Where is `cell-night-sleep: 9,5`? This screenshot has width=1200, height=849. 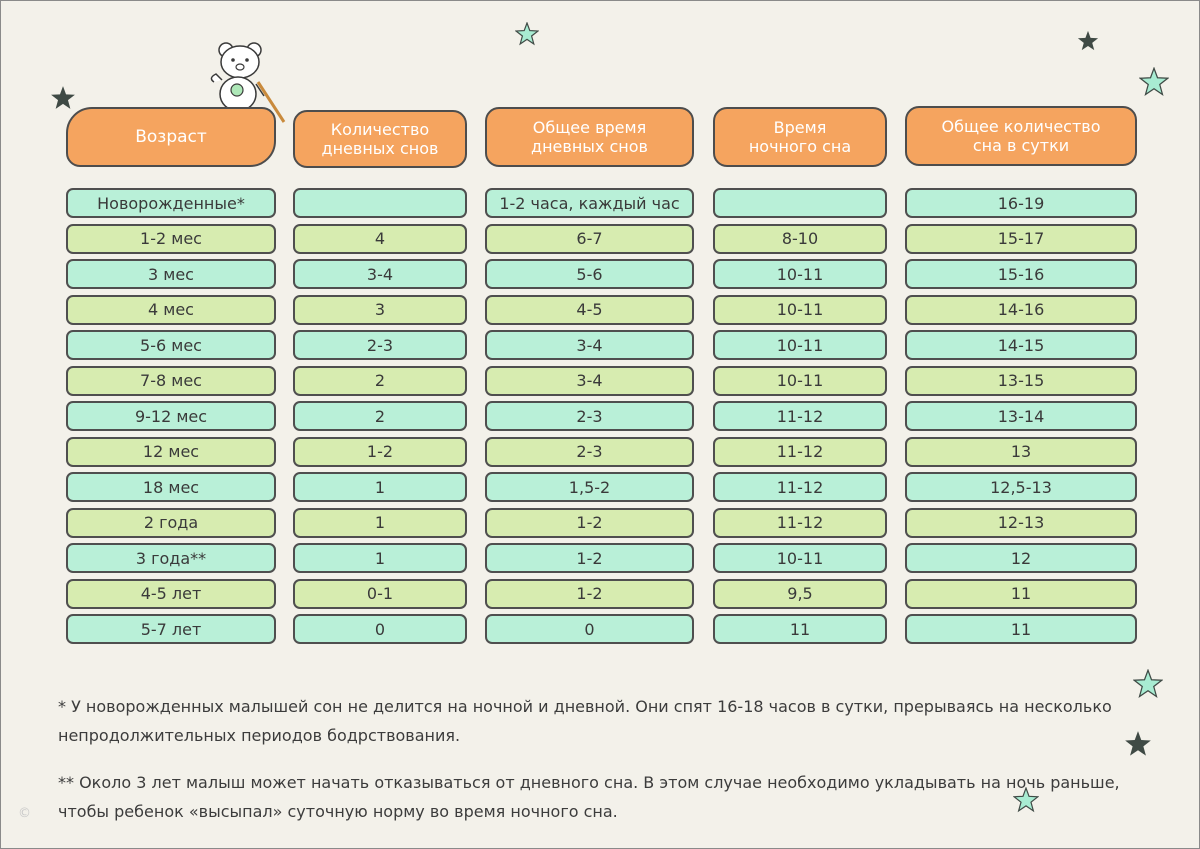 cell-night-sleep: 9,5 is located at coordinates (800, 593).